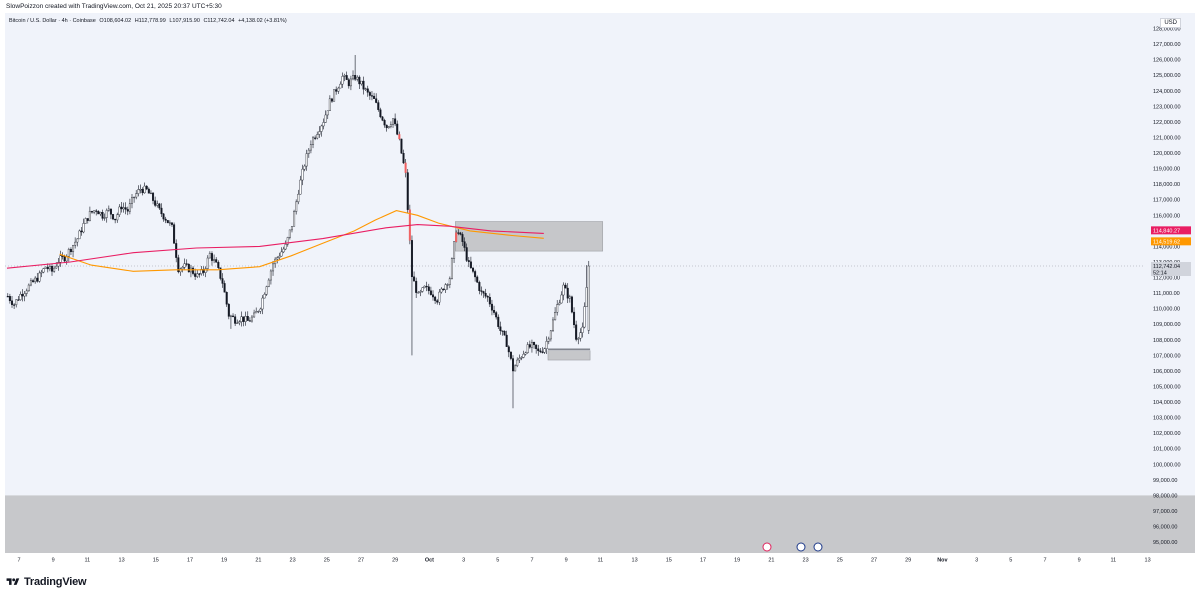 The width and height of the screenshot is (1200, 596). I want to click on event-flag-icon, so click(818, 547).